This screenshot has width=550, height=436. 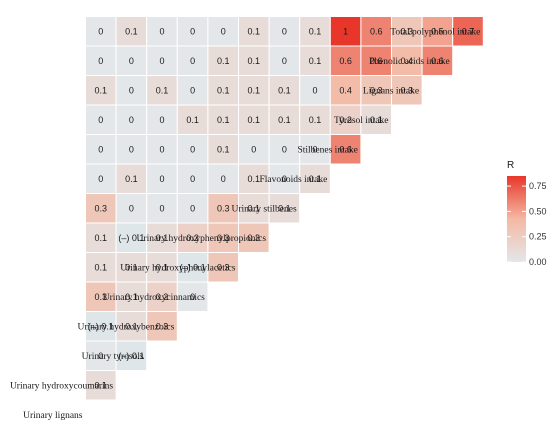 I want to click on variable-label: Tyrosol intake, so click(x=361, y=121).